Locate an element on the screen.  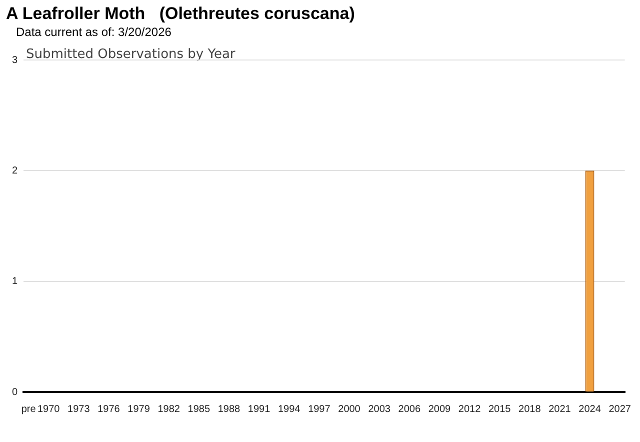
x-tick-label: 1982 is located at coordinates (169, 409).